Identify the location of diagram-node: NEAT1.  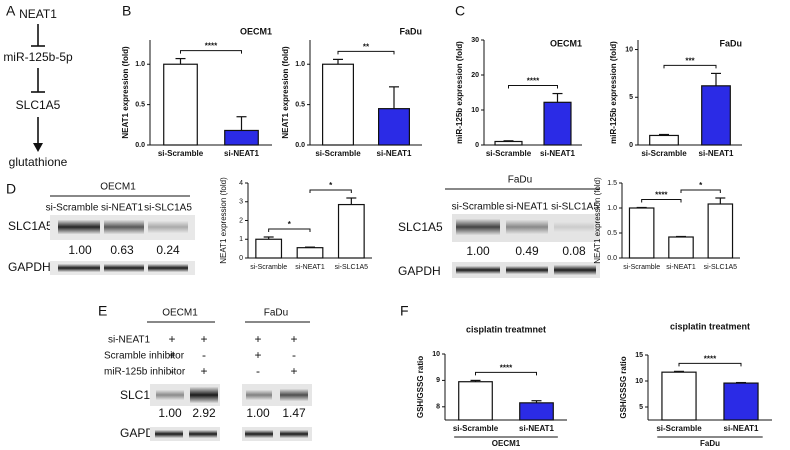
(38, 14).